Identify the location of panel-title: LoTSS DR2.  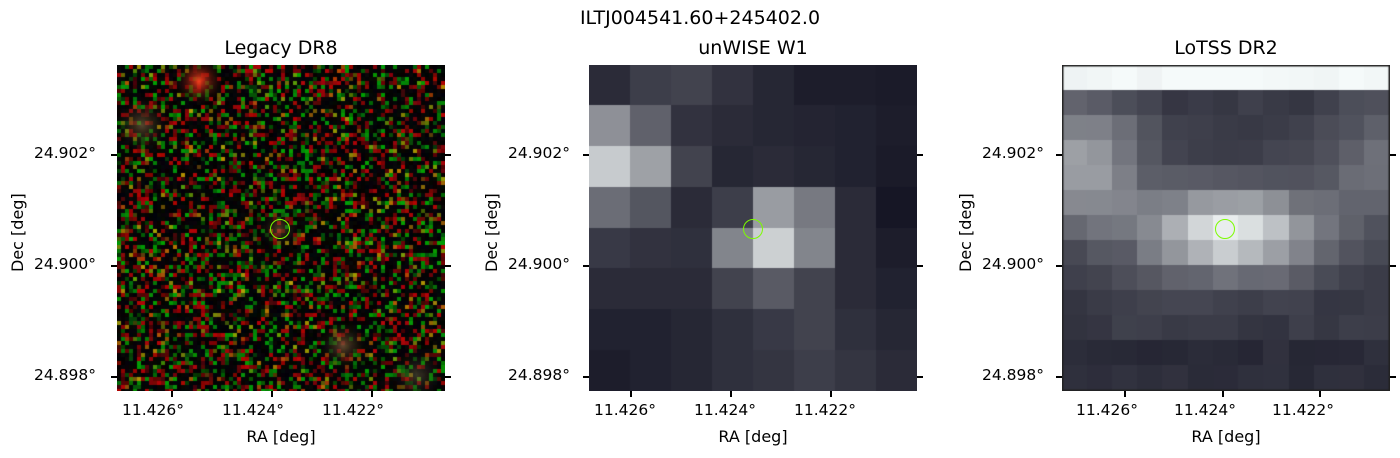
(1226, 48).